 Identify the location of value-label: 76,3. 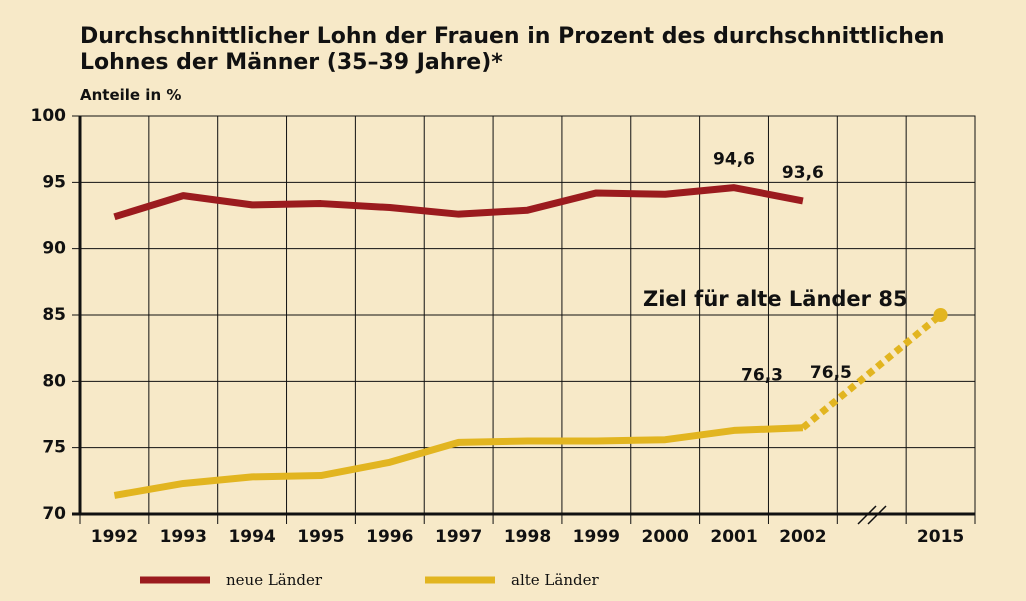
(762, 375).